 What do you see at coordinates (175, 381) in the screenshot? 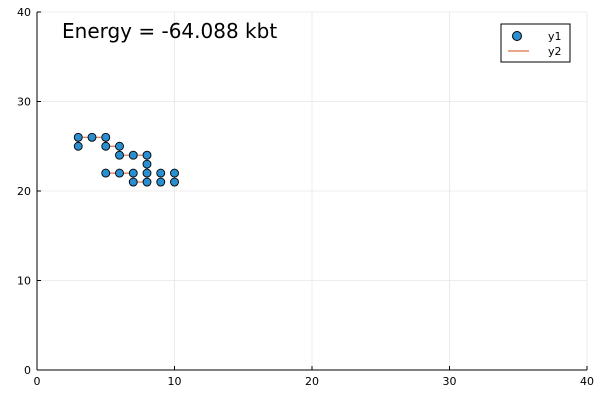
I see `x-tick-label: 10` at bounding box center [175, 381].